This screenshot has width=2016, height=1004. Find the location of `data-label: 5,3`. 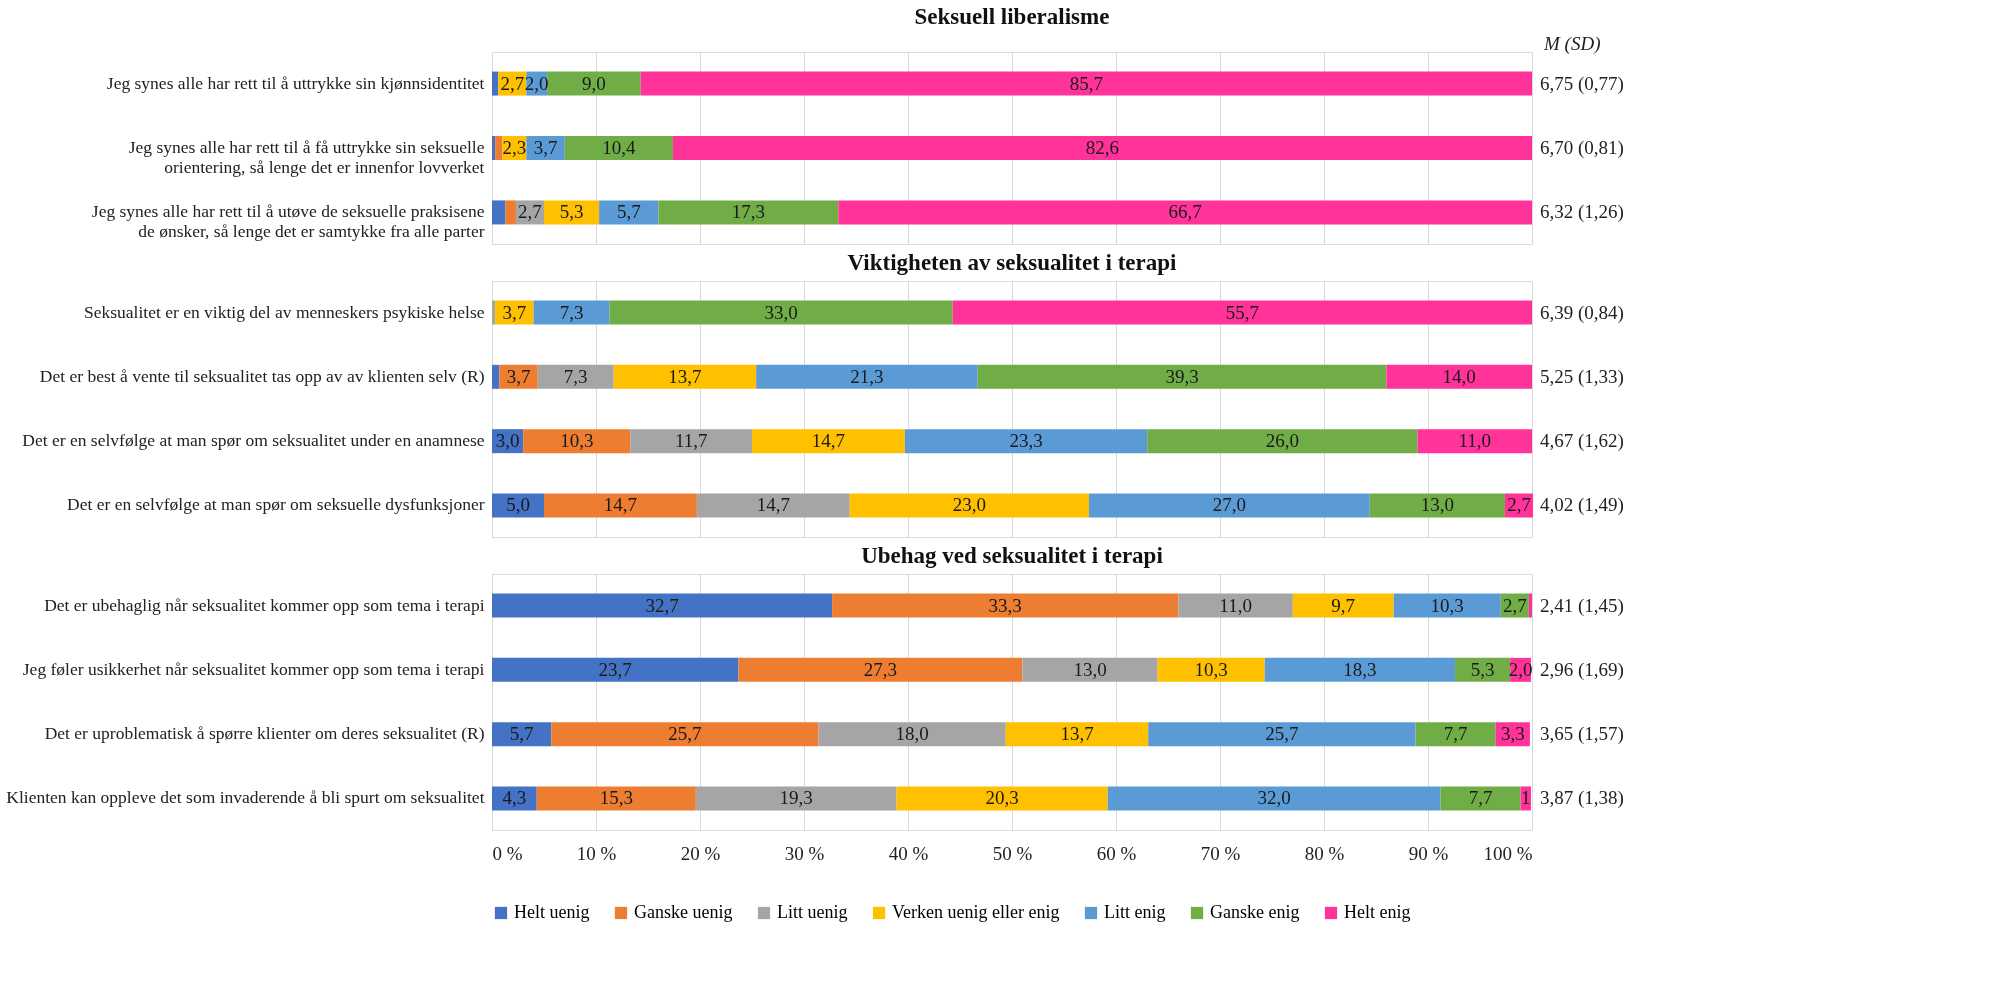

data-label: 5,3 is located at coordinates (1482, 669).